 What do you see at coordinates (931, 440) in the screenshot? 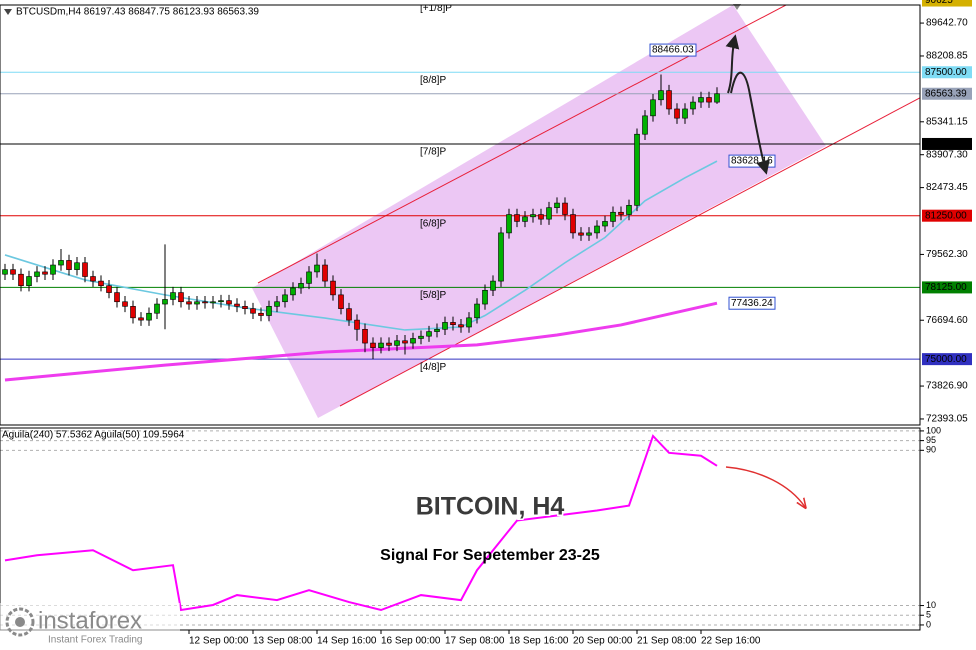
I see `y-tick-label: 95` at bounding box center [931, 440].